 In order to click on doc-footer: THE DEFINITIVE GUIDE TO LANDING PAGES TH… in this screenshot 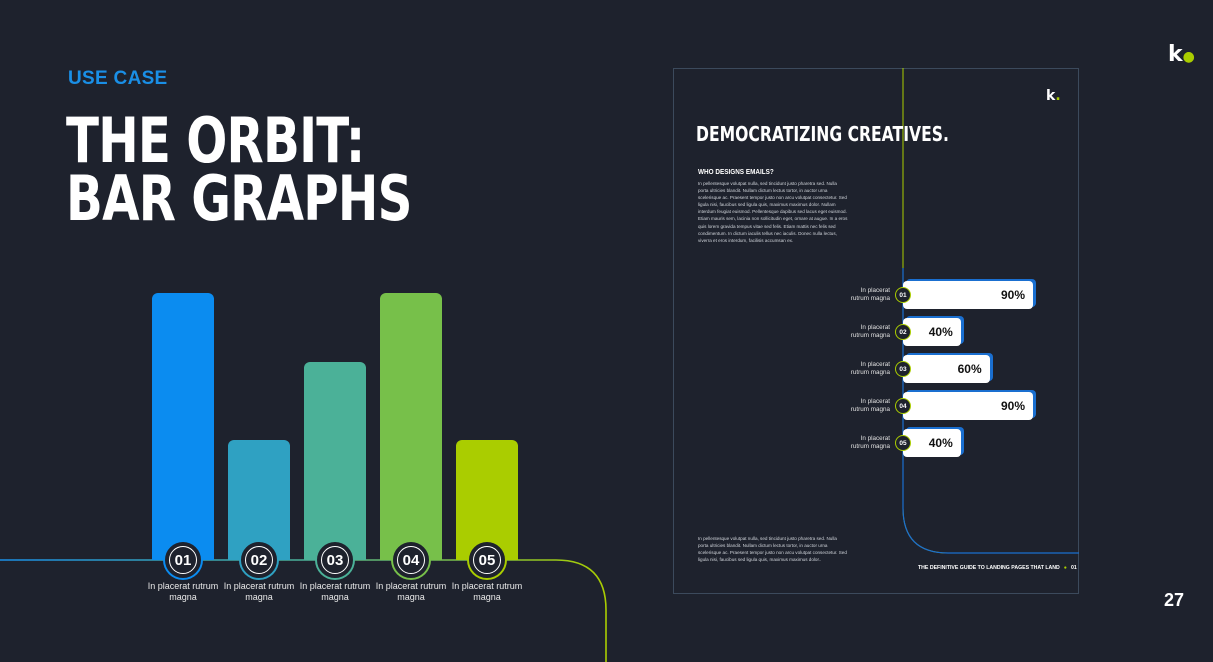, I will do `click(997, 568)`.